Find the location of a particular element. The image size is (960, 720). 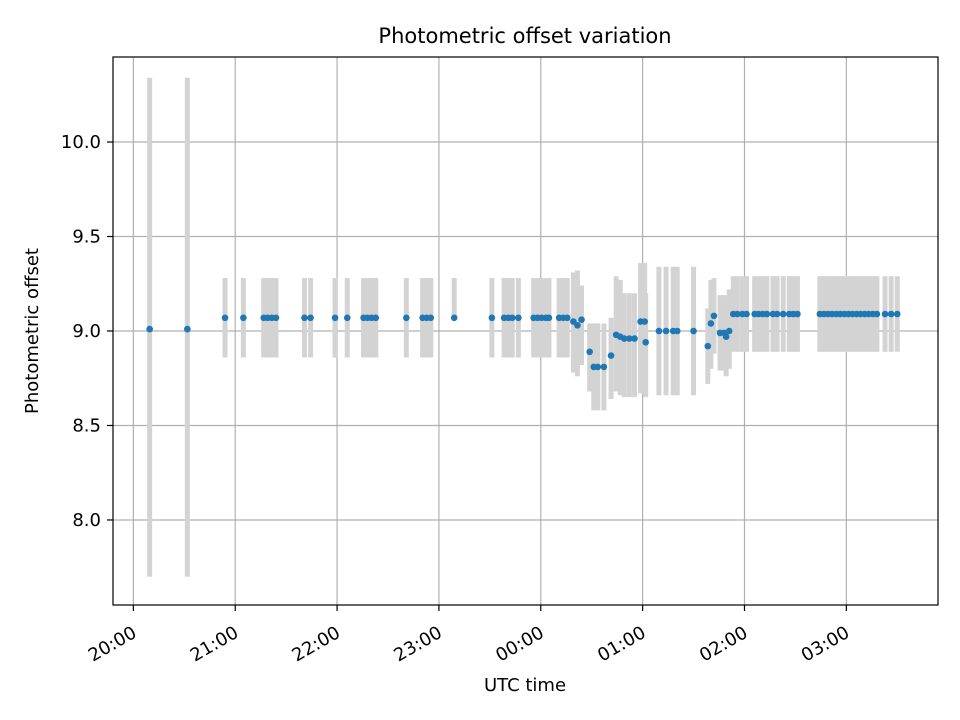

chart-title: Photometric offset variation is located at coordinates (524, 36).